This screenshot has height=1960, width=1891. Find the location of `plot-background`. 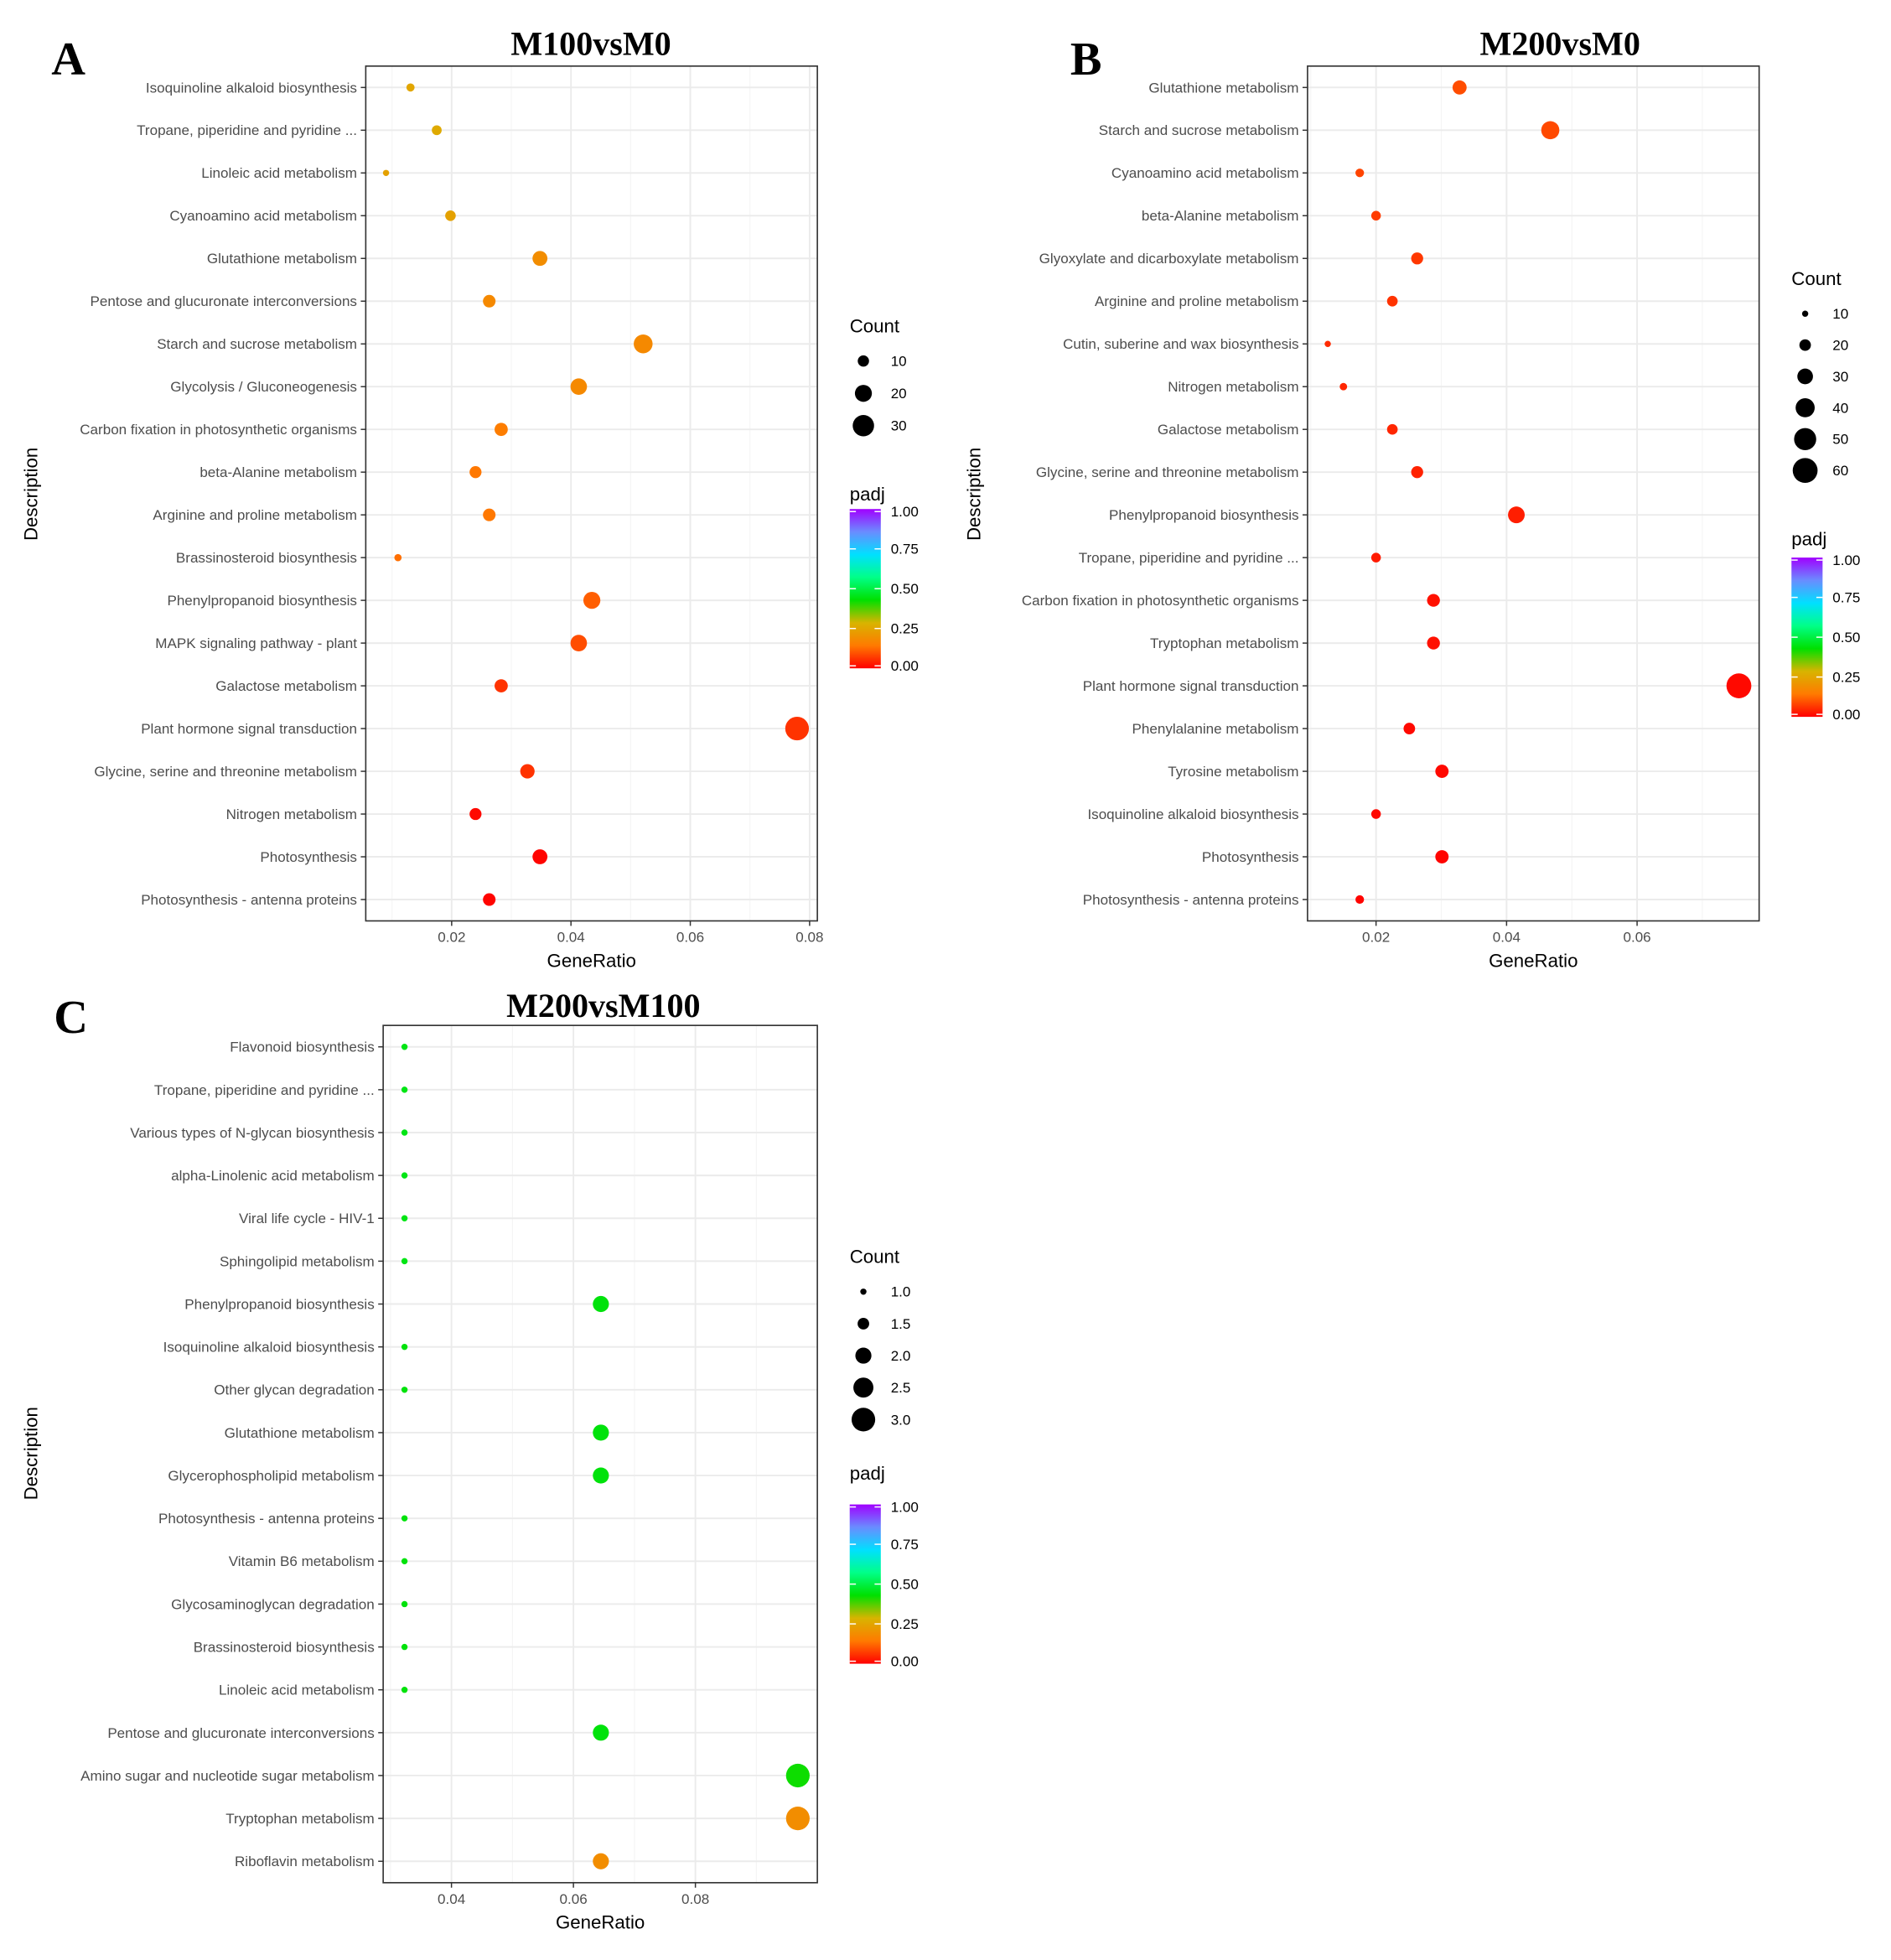

plot-background is located at coordinates (591, 493).